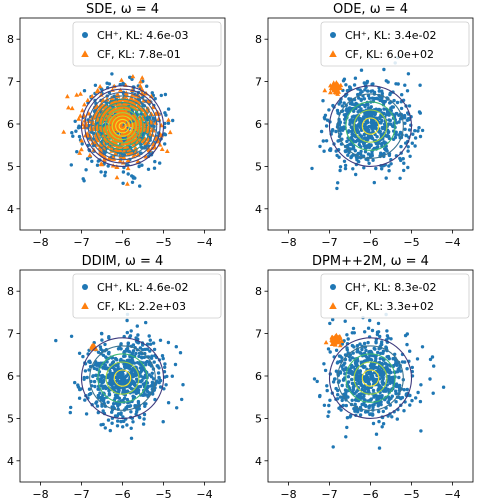 This screenshot has height=500, width=484. Describe the element at coordinates (258, 461) in the screenshot. I see `y-tick-label: 4` at that location.